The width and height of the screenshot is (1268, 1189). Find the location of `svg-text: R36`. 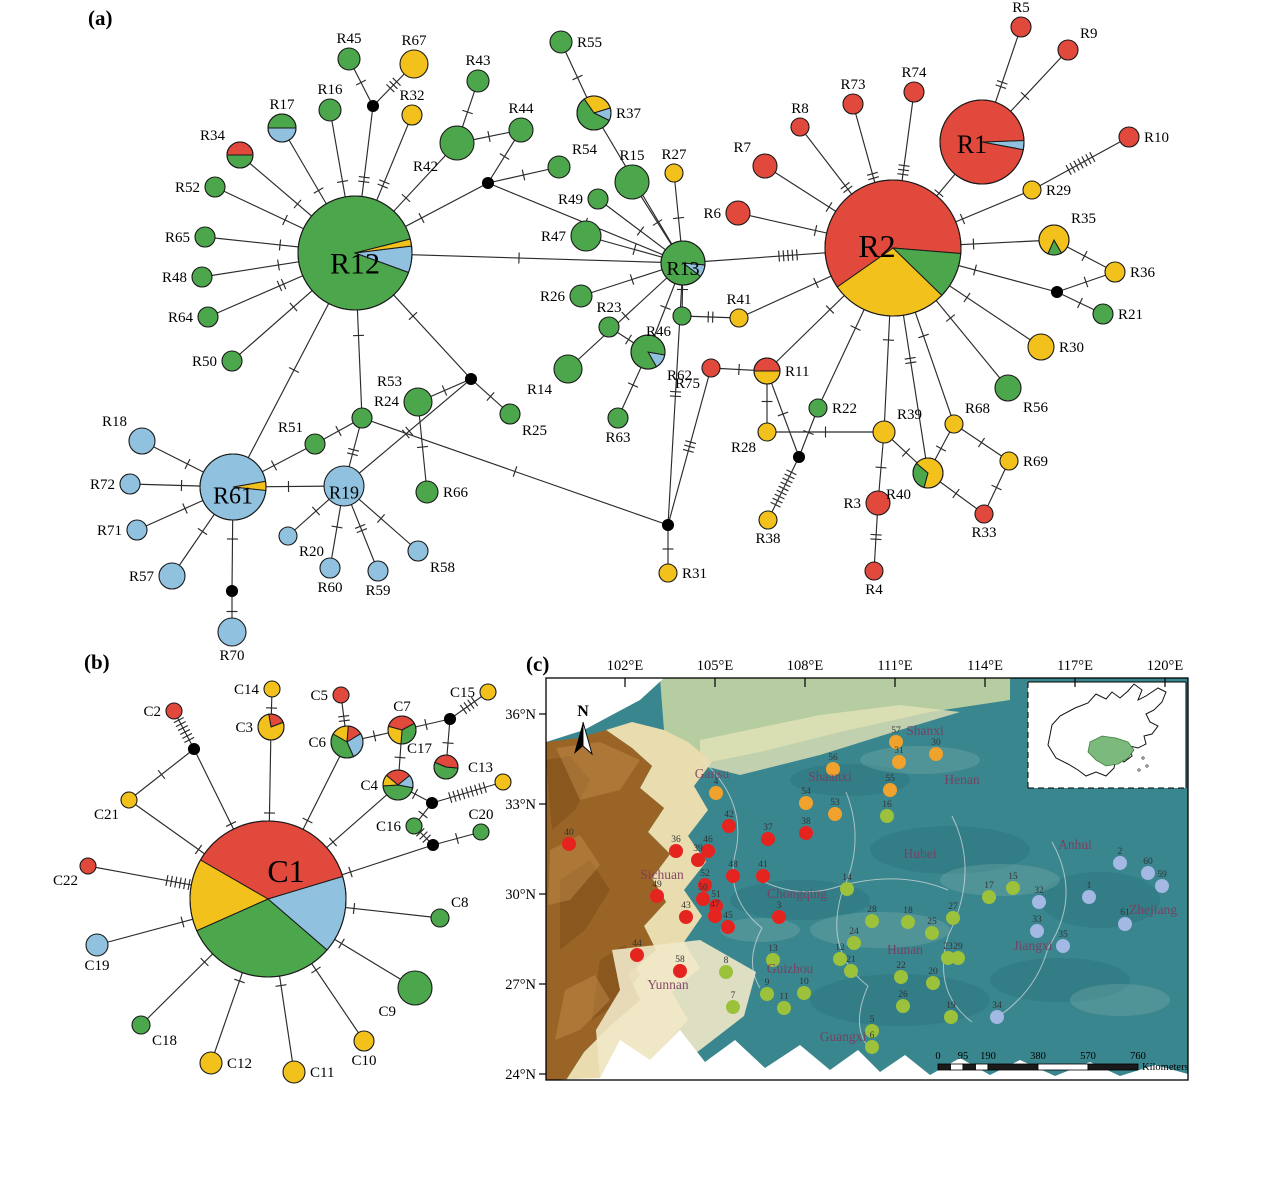

svg-text: R36 is located at coordinates (1143, 273).